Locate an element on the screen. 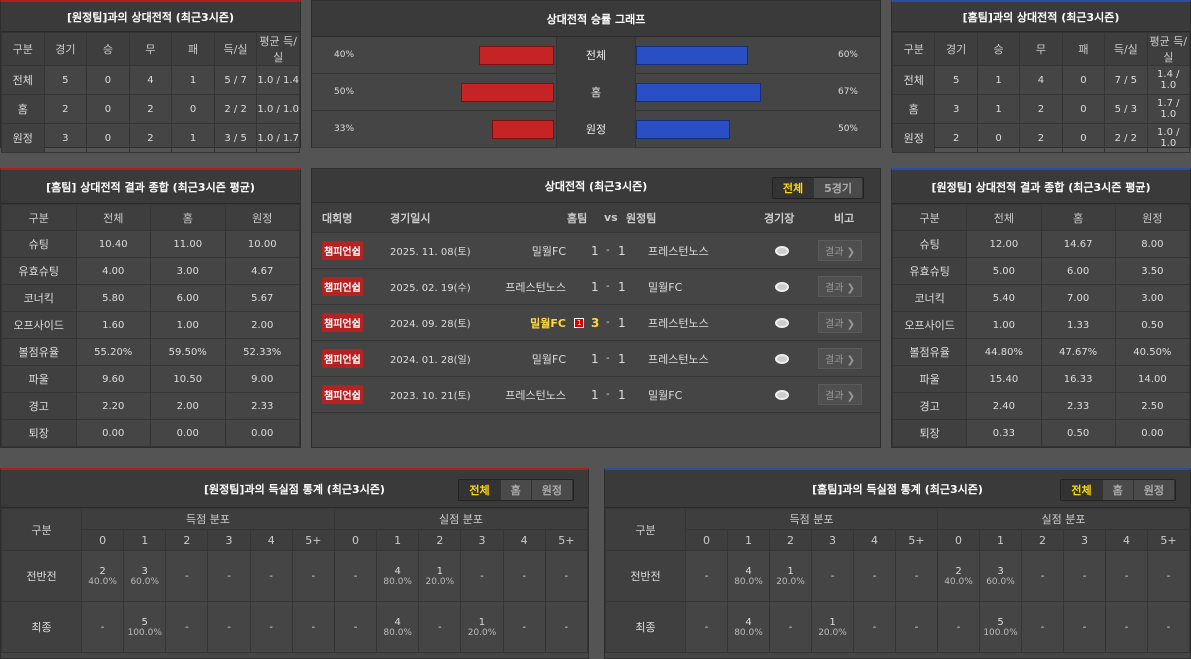 This screenshot has height=659, width=1191. home-bar is located at coordinates (523, 129).